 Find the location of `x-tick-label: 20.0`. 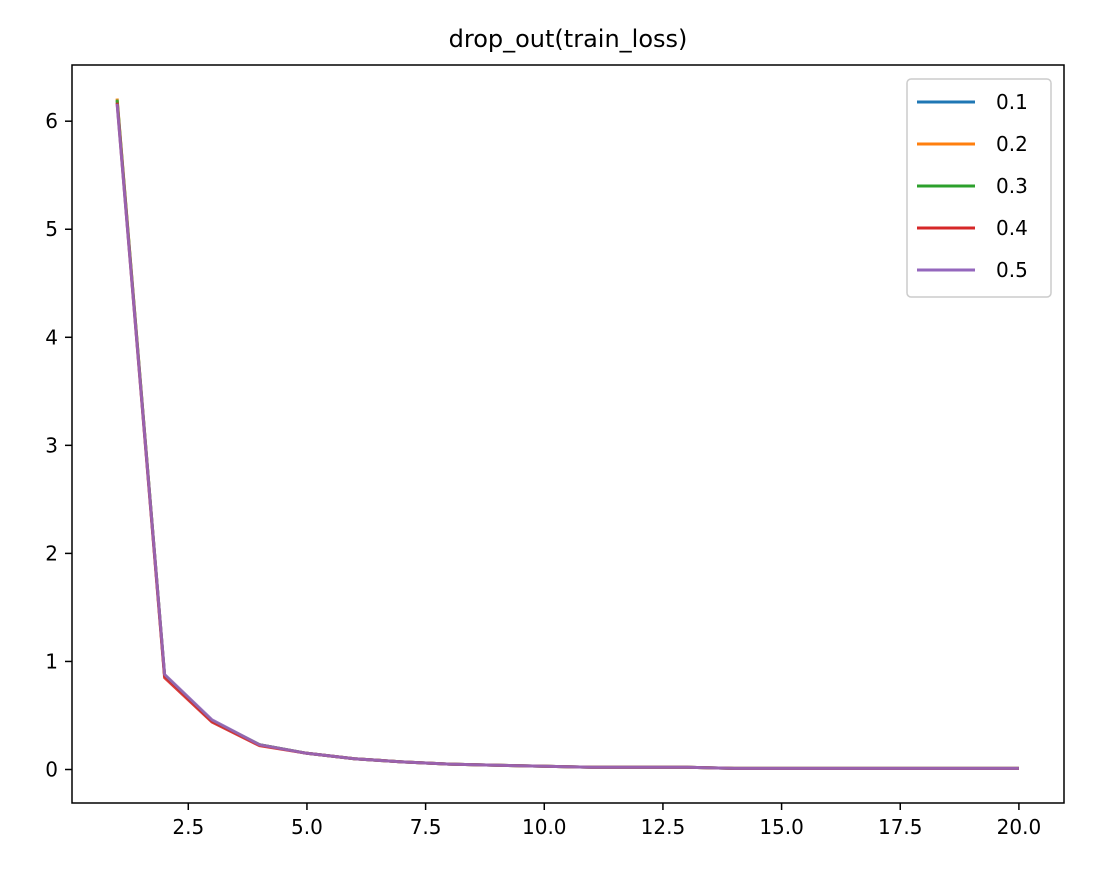

x-tick-label: 20.0 is located at coordinates (1019, 827).